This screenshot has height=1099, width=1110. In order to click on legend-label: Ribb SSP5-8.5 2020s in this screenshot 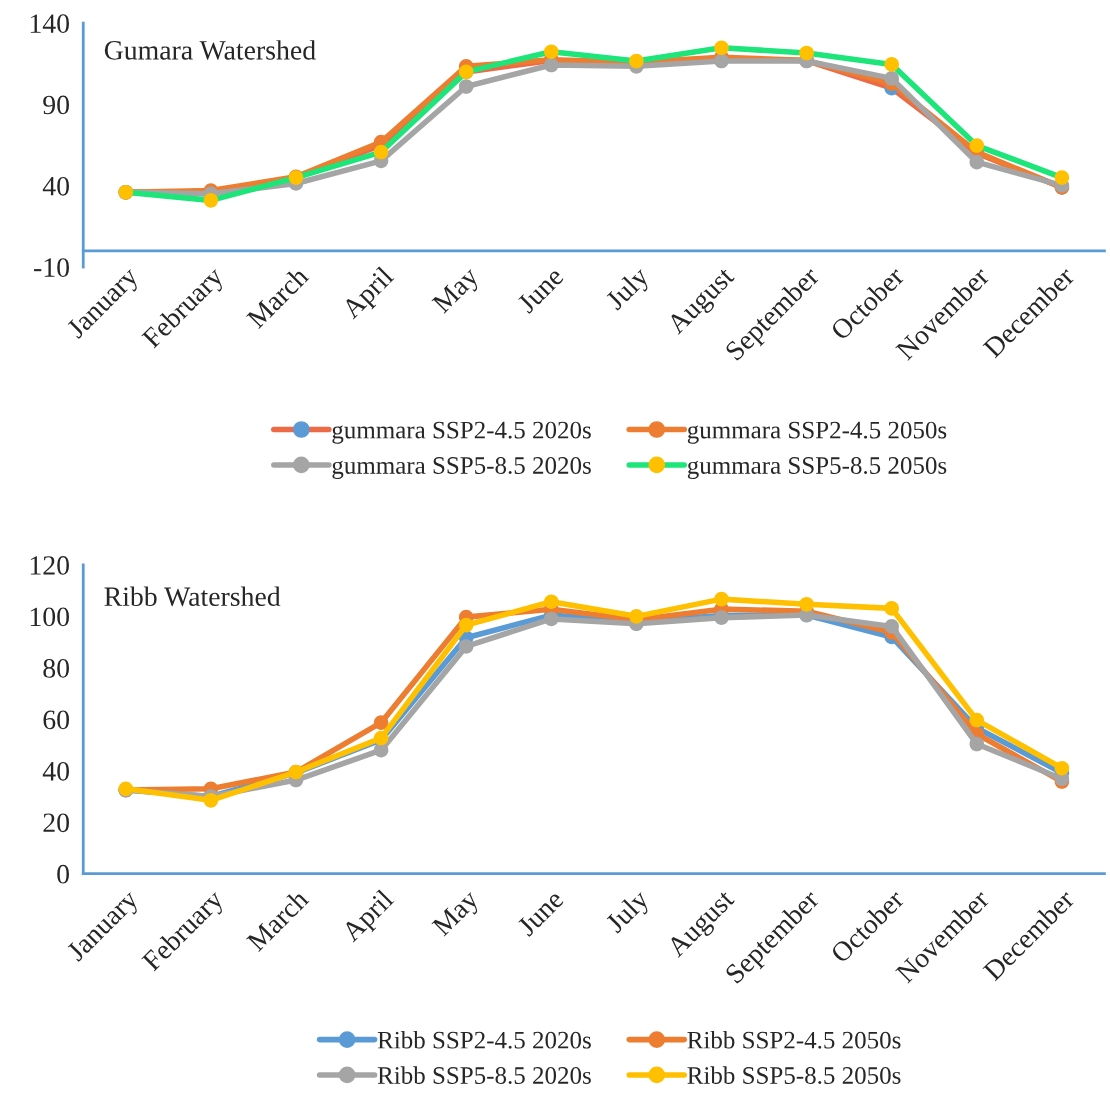, I will do `click(484, 1075)`.